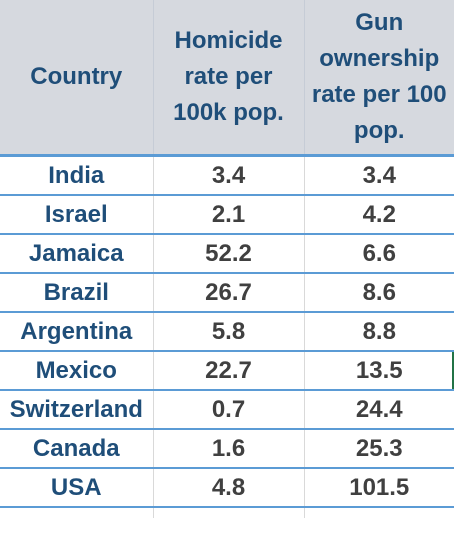  I want to click on cell-country: Mexico, so click(76, 371).